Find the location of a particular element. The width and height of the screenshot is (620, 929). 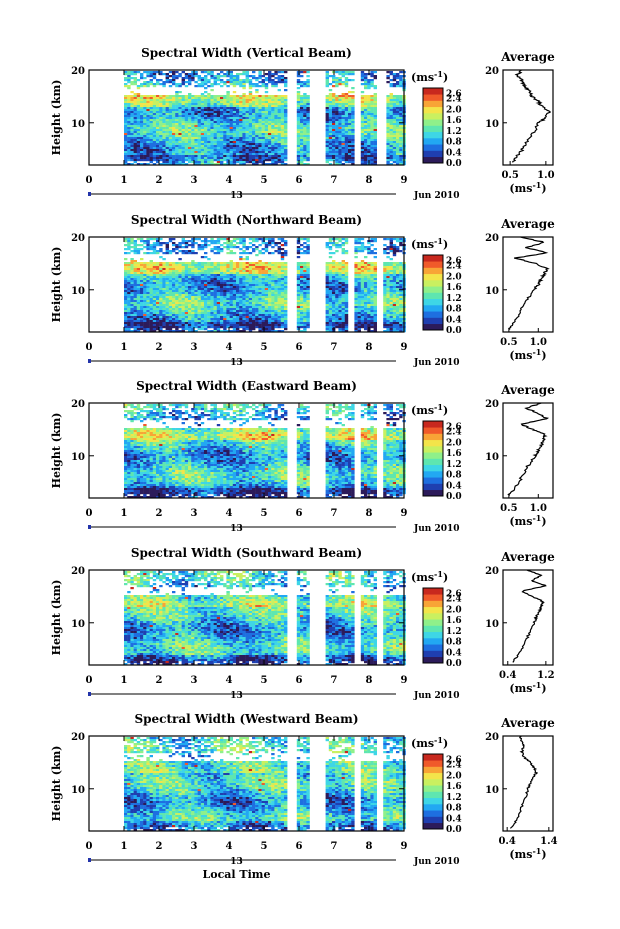

y-tick-label: 20 is located at coordinates (78, 71).